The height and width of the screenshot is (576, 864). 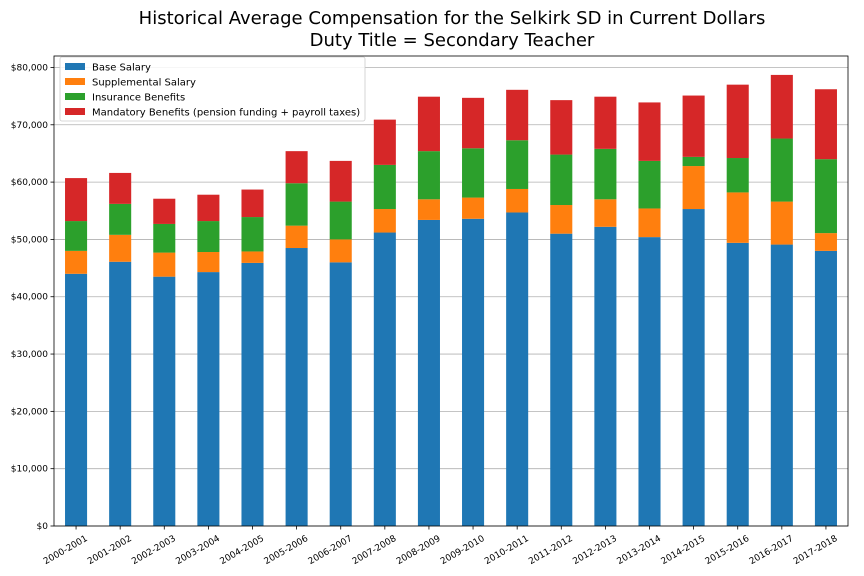 I want to click on x-tick-label: 2008-2009, so click(x=419, y=550).